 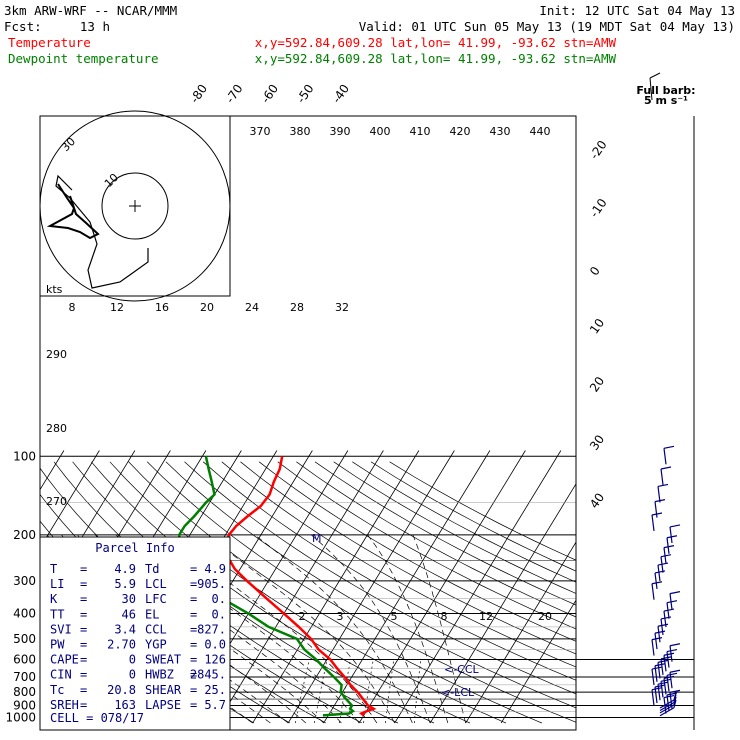 What do you see at coordinates (162, 307) in the screenshot?
I see `upper-scale-label: 16` at bounding box center [162, 307].